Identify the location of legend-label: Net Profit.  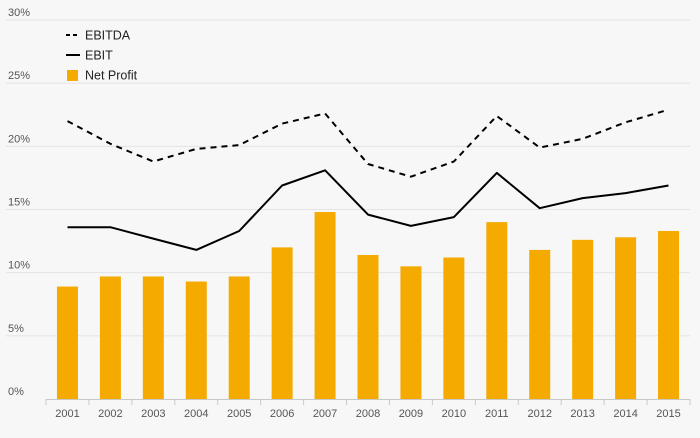
(111, 76).